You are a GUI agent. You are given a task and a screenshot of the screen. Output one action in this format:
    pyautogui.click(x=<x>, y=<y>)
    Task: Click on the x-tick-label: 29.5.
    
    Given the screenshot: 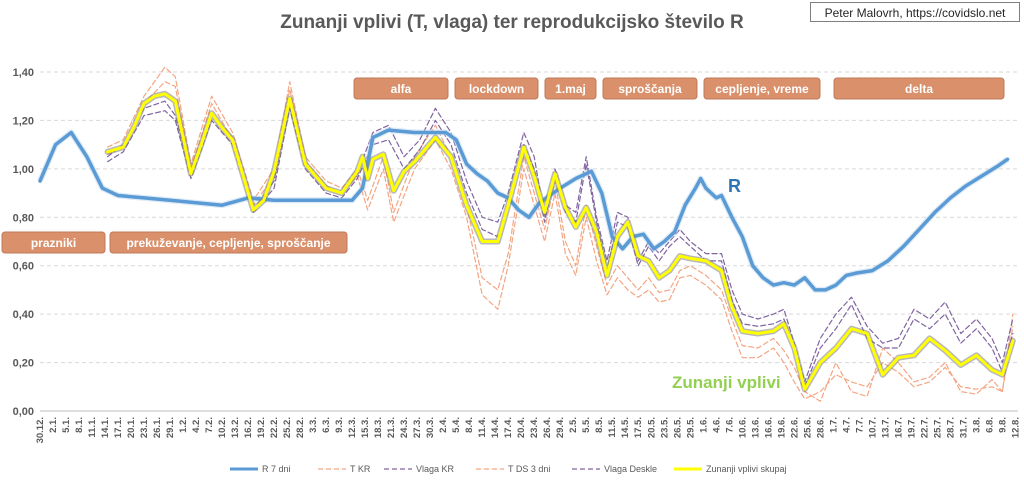 What is the action you would take?
    pyautogui.click(x=690, y=427)
    